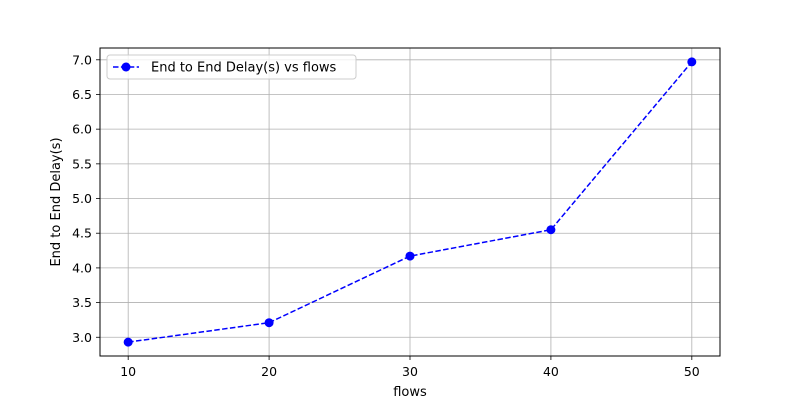 The image size is (800, 400). What do you see at coordinates (551, 371) in the screenshot?
I see `x-tick-label: 40` at bounding box center [551, 371].